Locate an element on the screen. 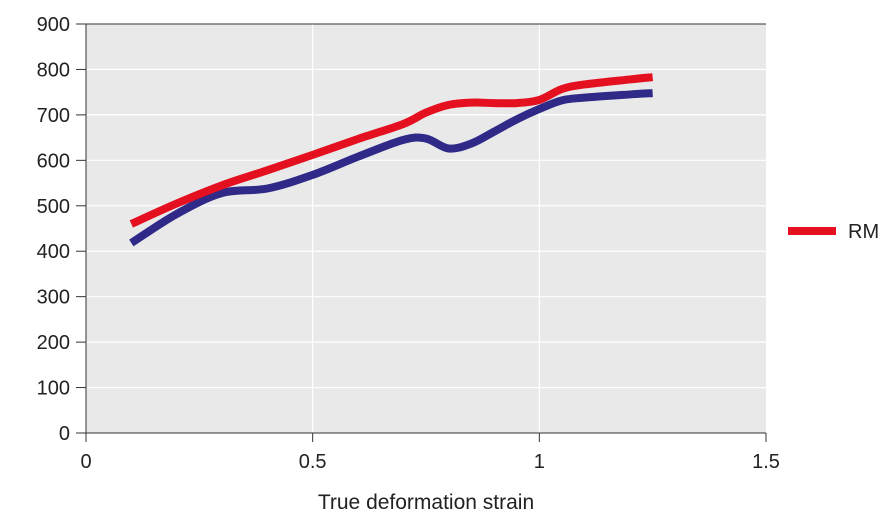  y-tick-label: 800 is located at coordinates (53, 70).